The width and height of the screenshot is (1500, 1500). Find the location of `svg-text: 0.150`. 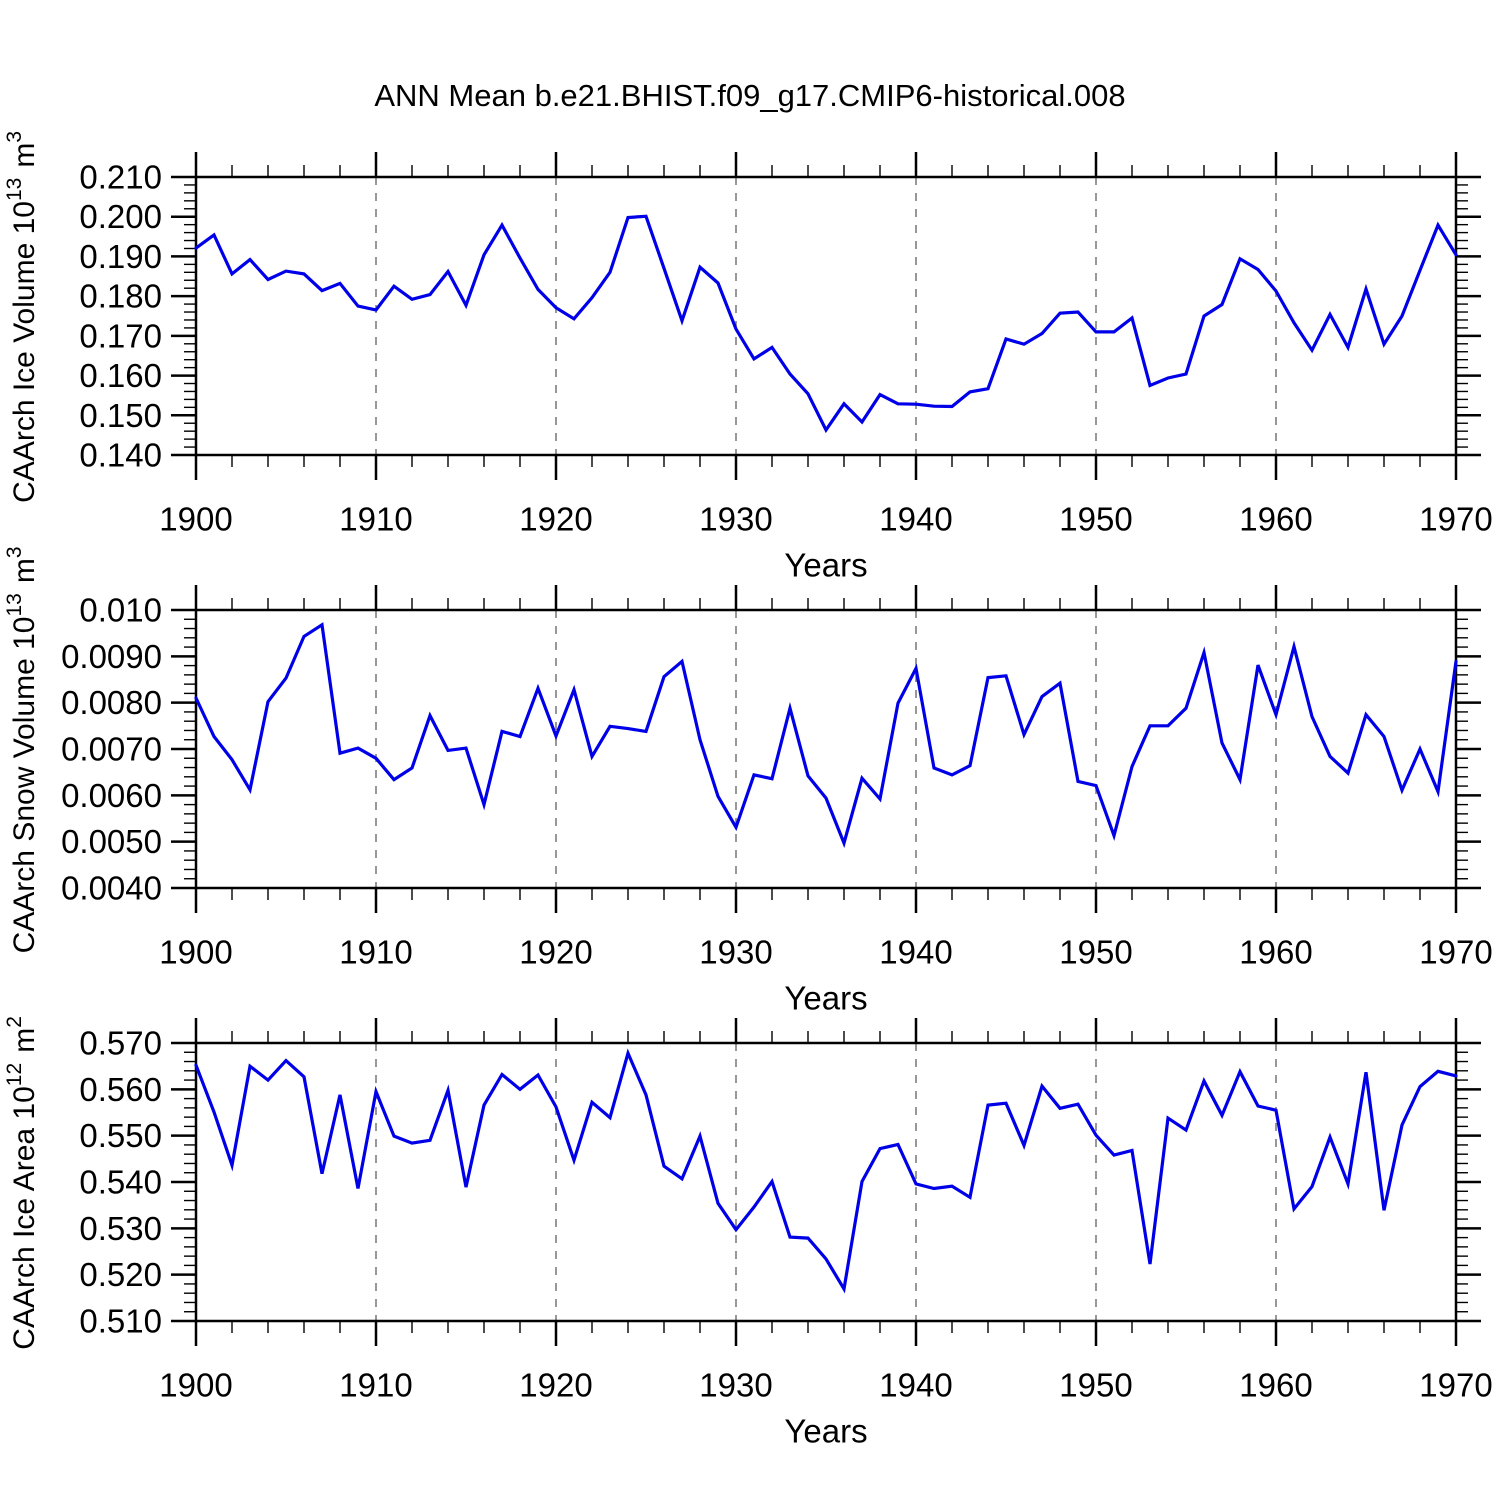

svg-text: 0.150 is located at coordinates (120, 415).